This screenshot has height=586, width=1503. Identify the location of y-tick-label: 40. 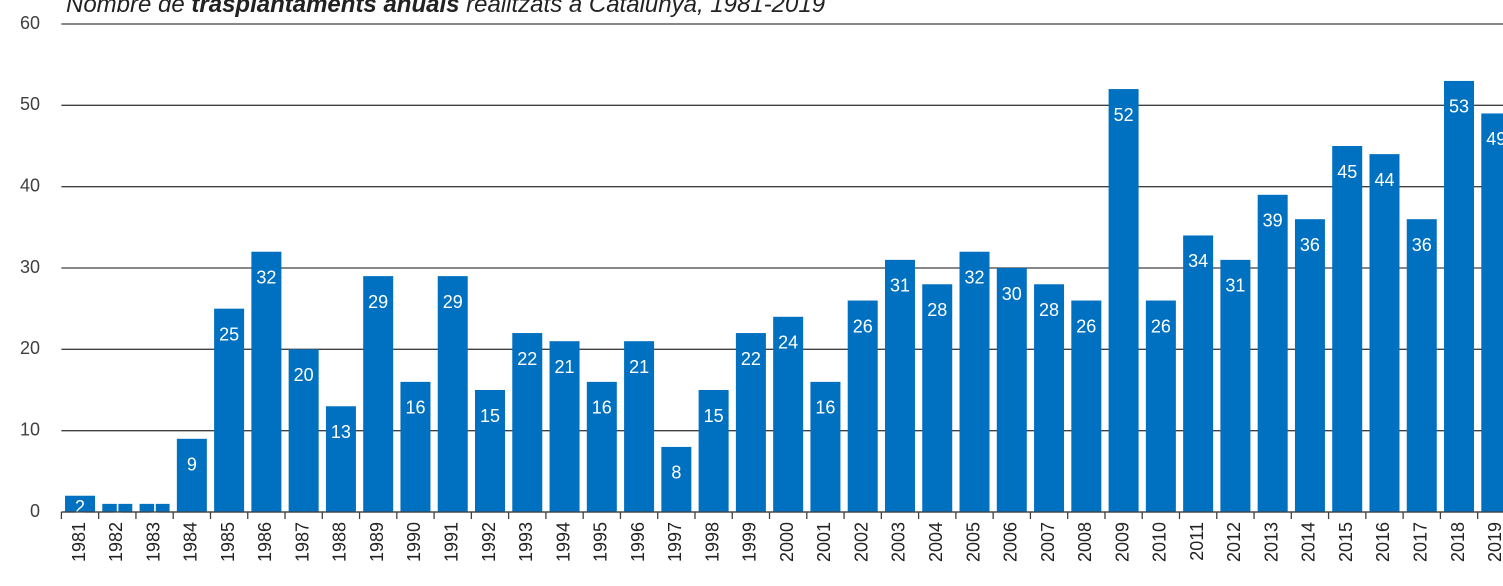
(30, 185).